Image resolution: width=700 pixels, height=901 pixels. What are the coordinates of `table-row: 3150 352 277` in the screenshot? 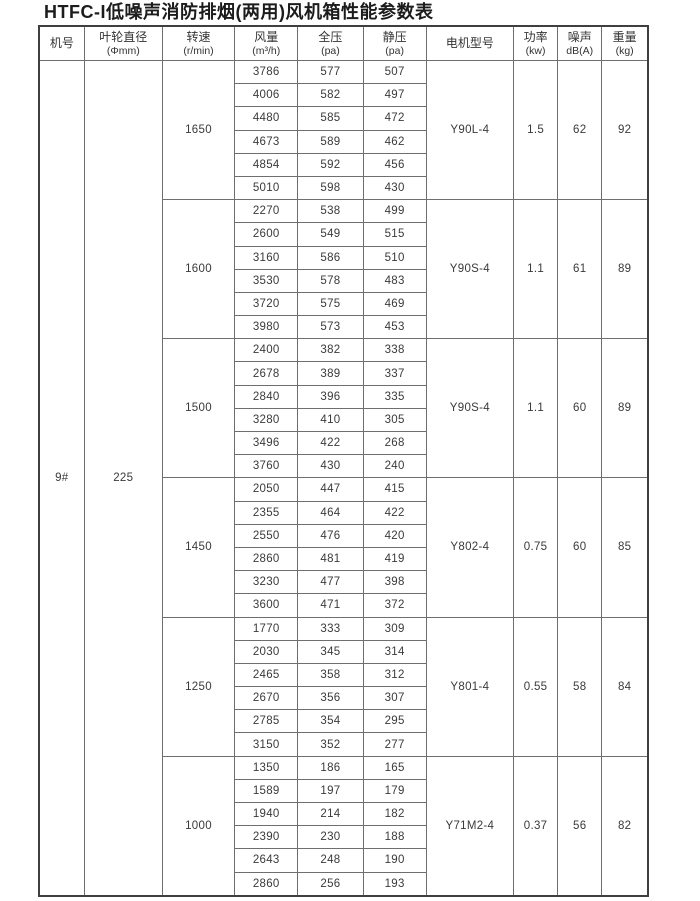 It's located at (343, 744).